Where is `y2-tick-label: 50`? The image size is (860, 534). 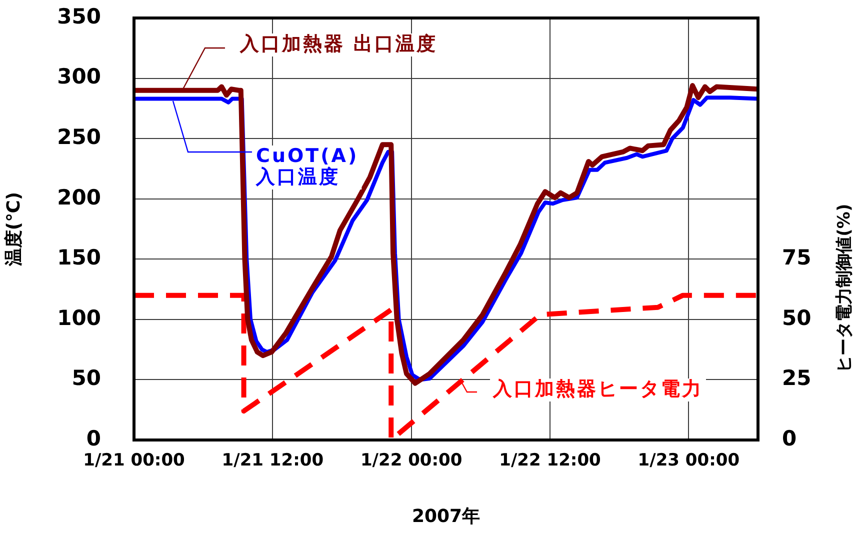
y2-tick-label: 50 is located at coordinates (797, 318).